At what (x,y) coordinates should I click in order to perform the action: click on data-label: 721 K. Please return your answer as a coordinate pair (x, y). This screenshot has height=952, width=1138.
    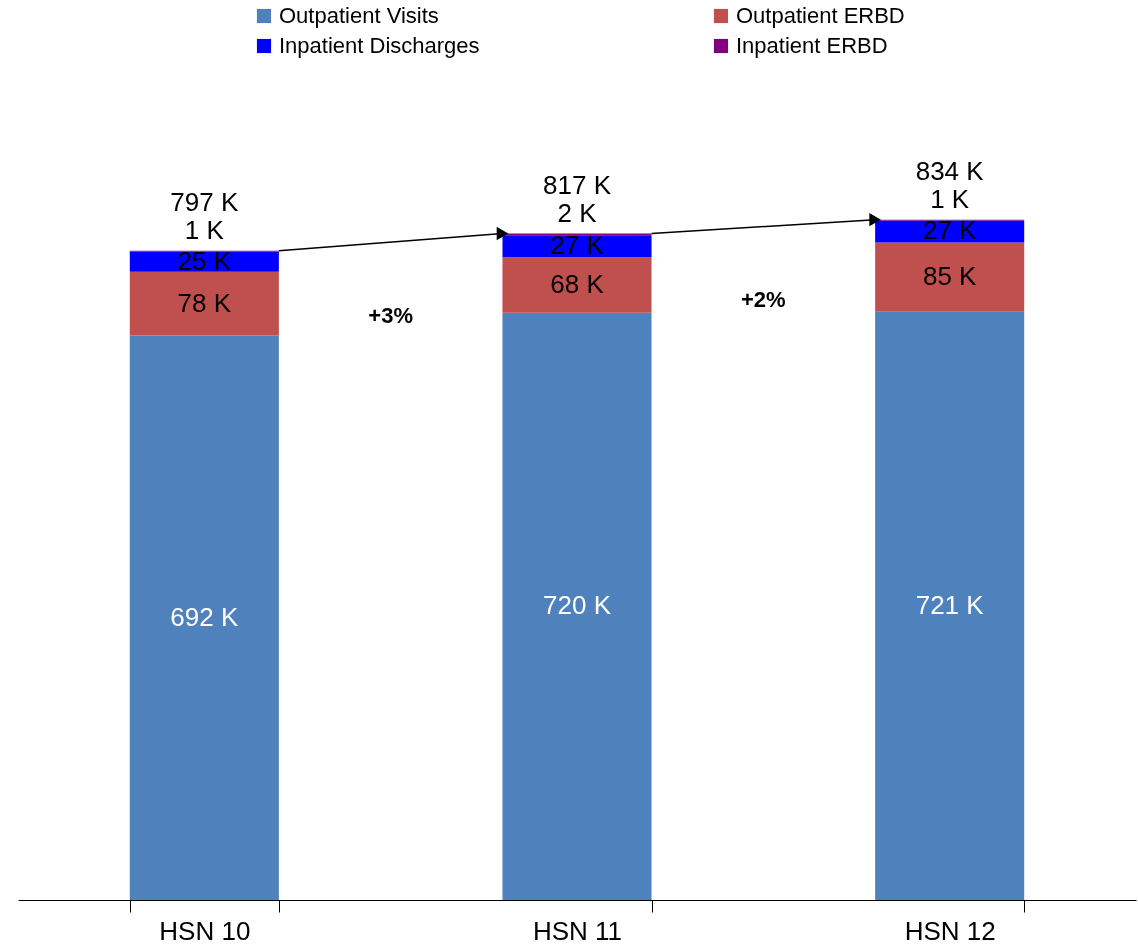
    Looking at the image, I should click on (950, 604).